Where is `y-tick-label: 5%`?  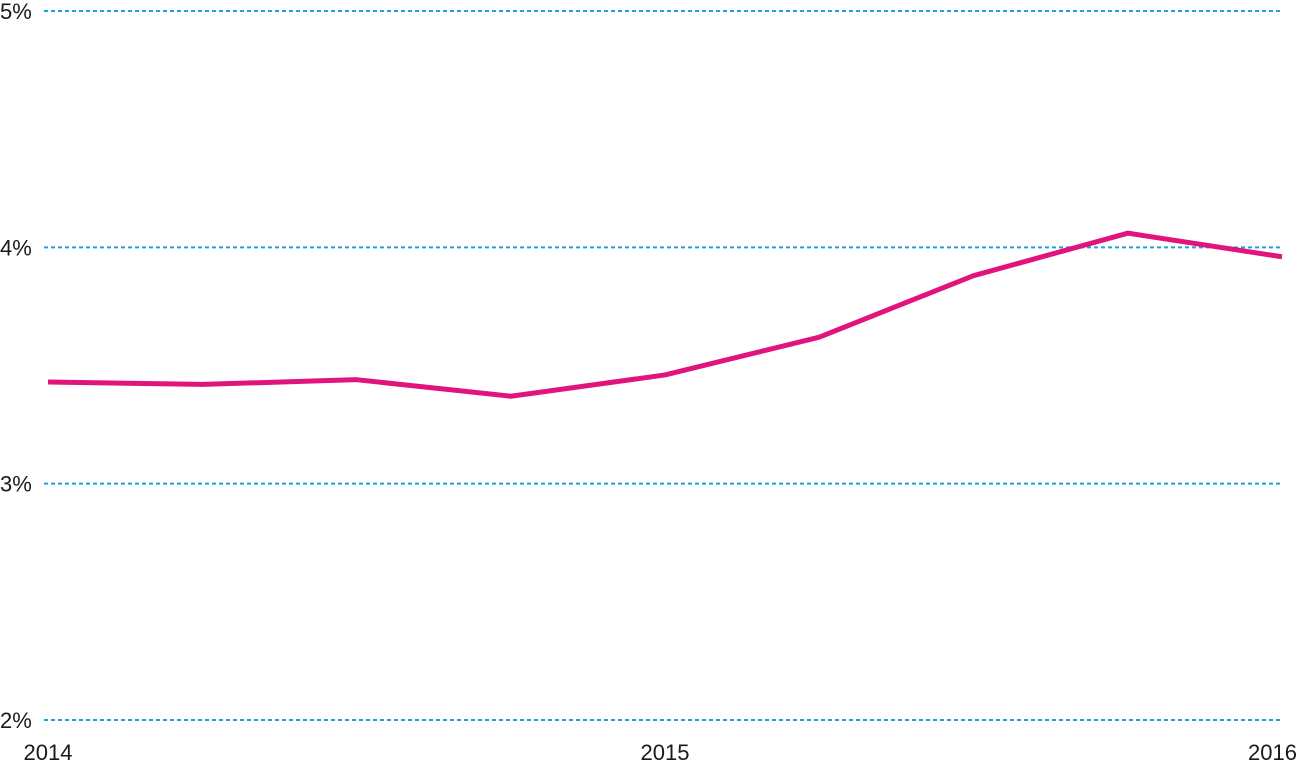 y-tick-label: 5% is located at coordinates (16, 12).